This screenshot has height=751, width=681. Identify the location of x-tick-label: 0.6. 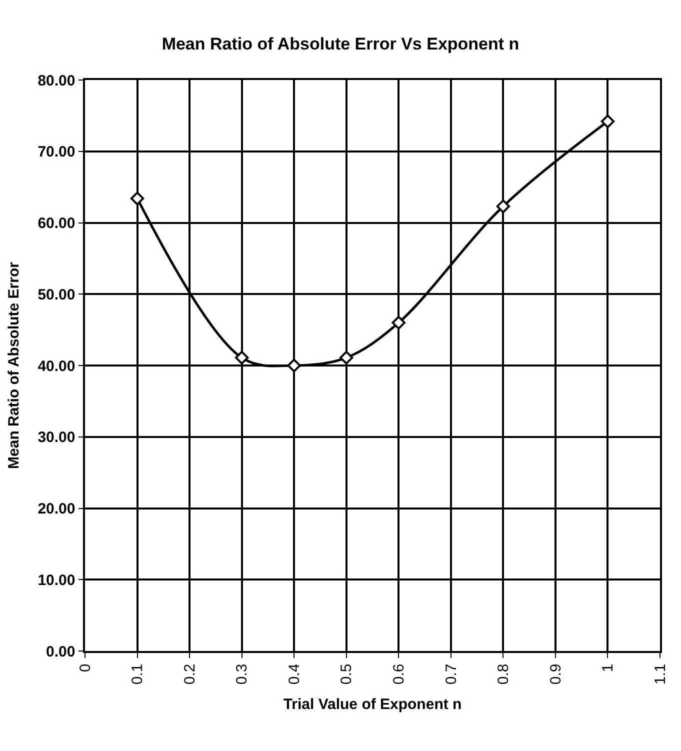
(399, 674).